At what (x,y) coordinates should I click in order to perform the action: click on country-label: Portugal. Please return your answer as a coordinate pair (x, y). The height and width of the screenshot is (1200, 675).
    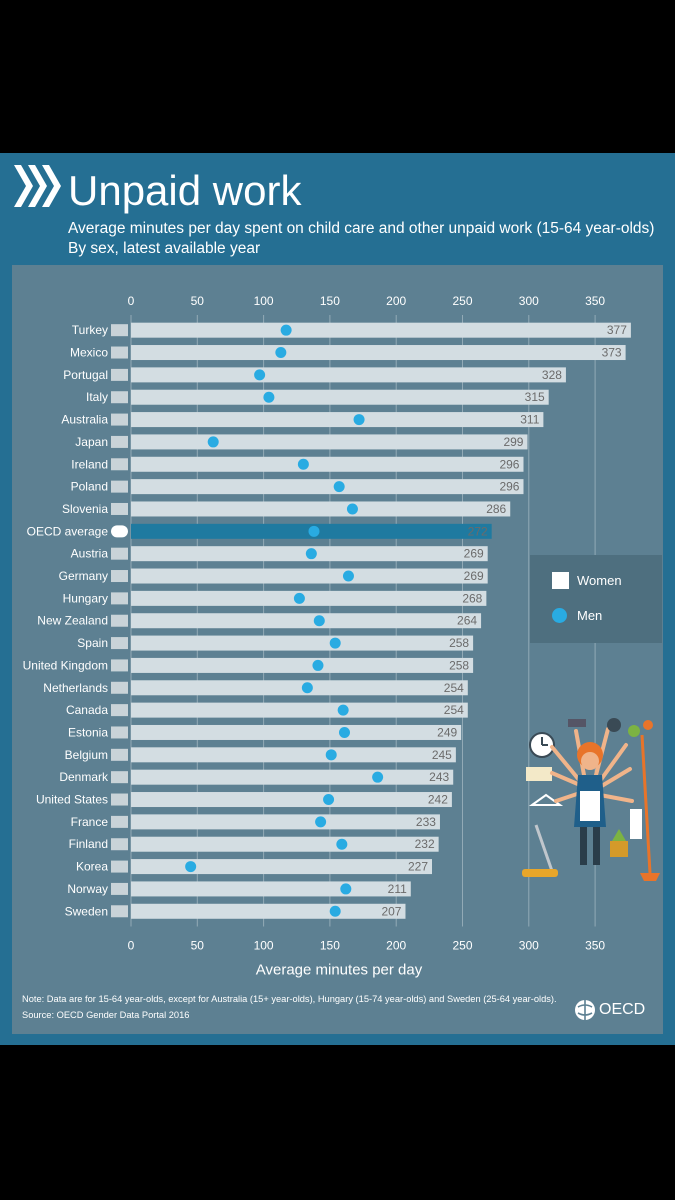
    Looking at the image, I should click on (85, 375).